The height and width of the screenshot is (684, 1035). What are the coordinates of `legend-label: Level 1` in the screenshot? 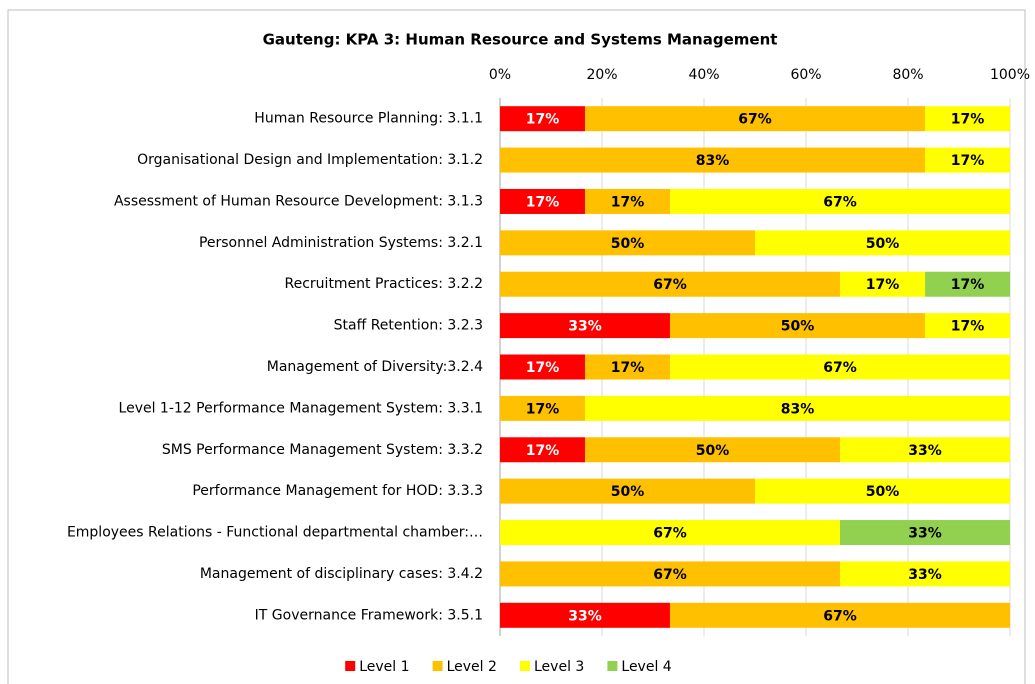 It's located at (384, 667).